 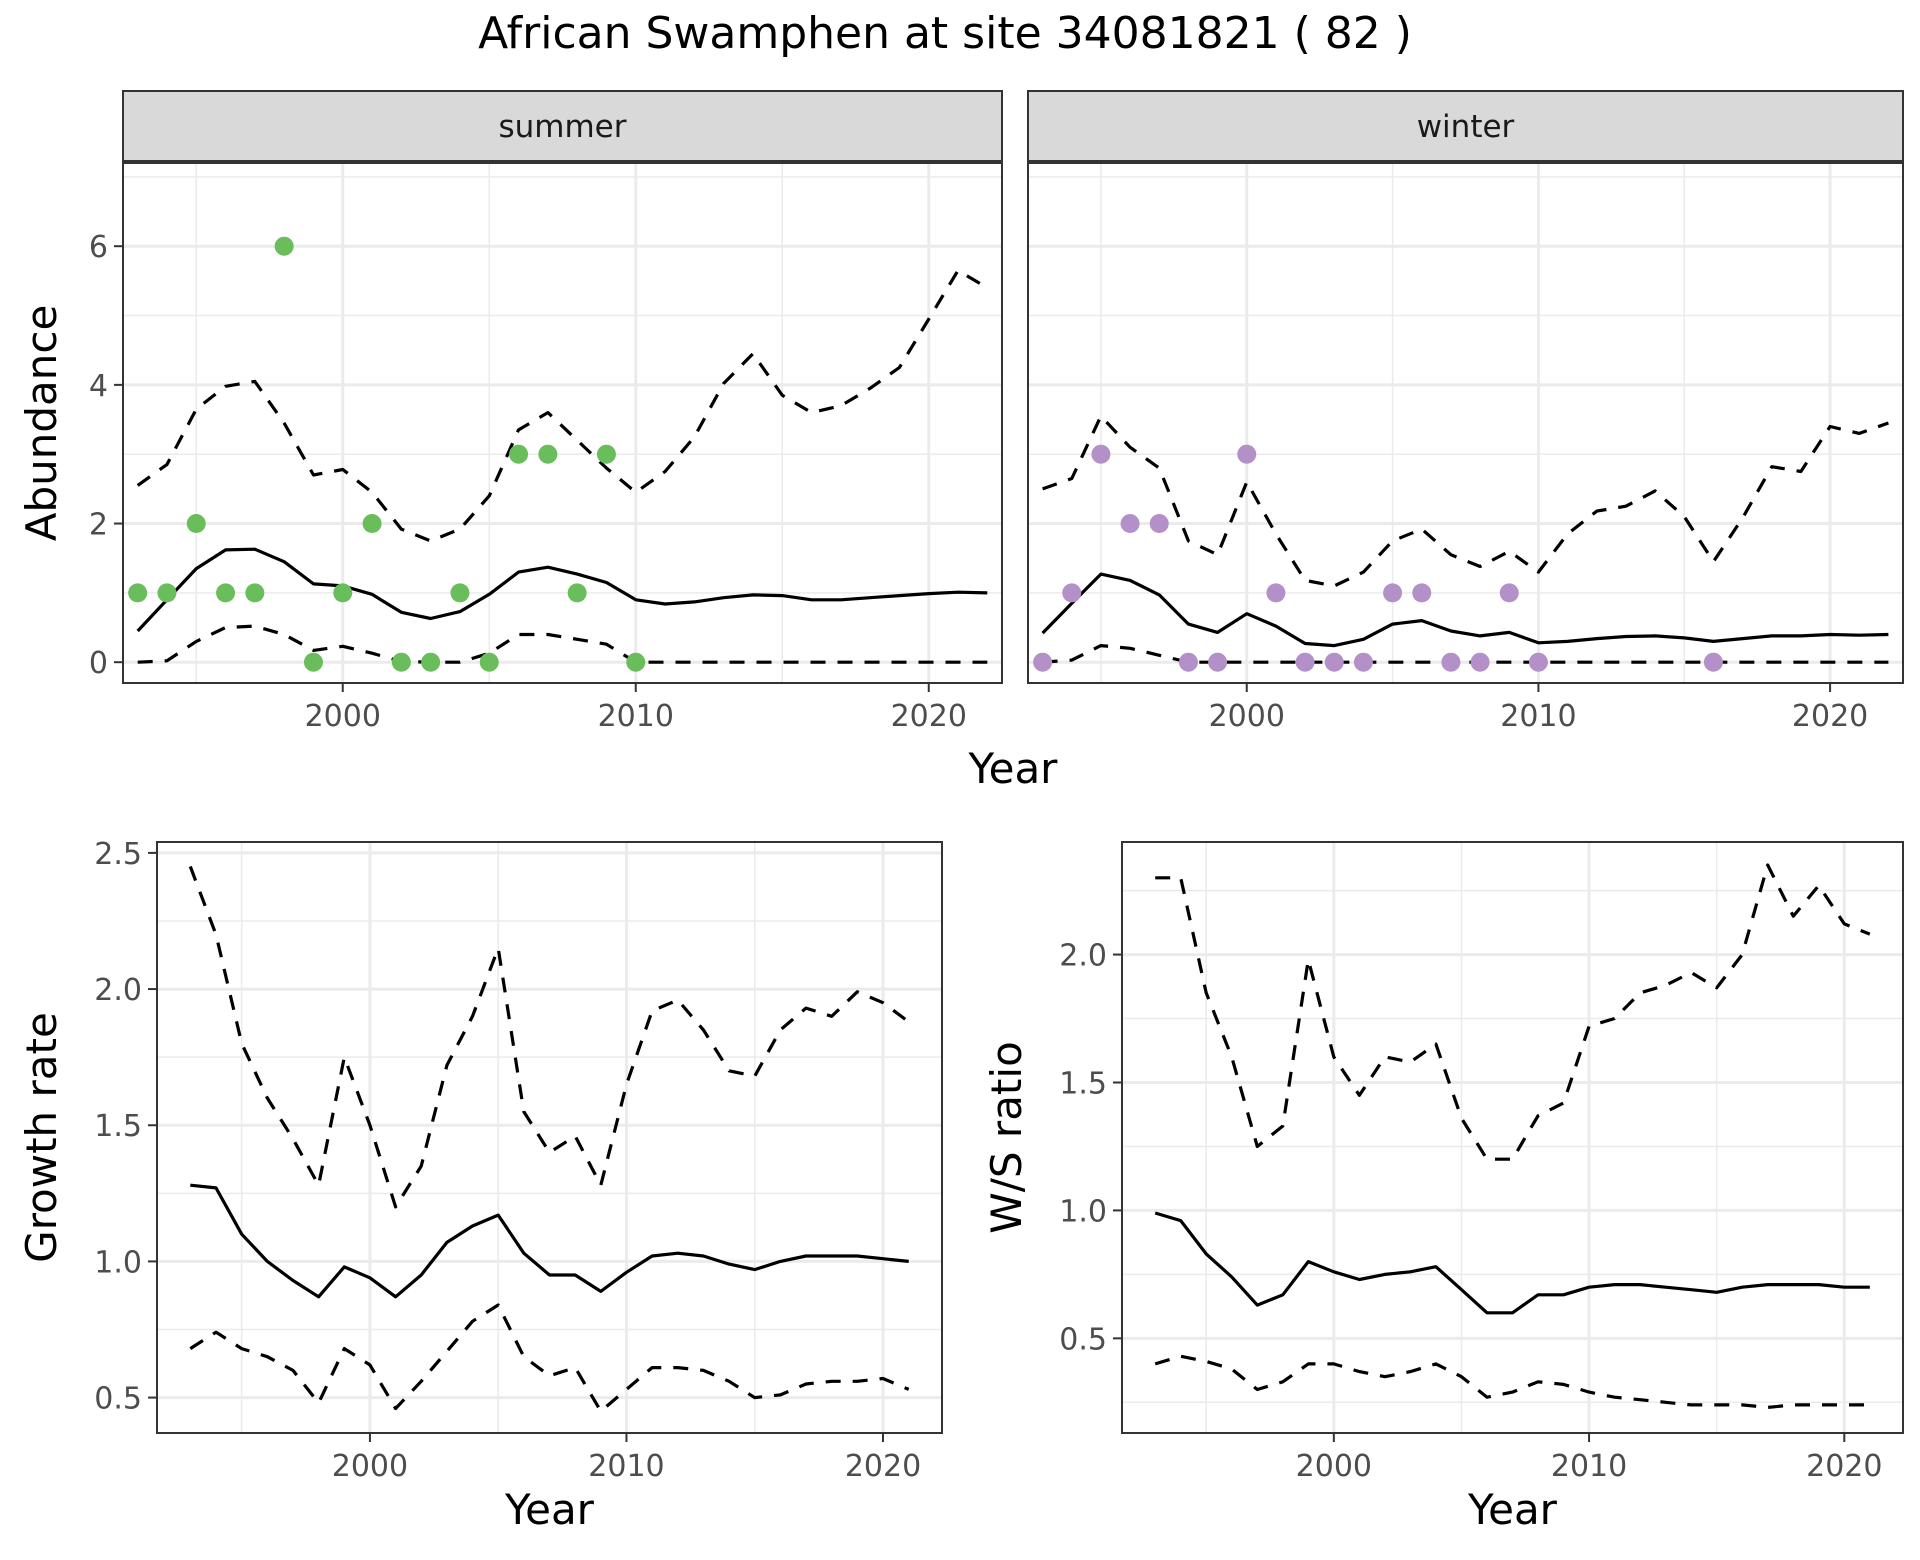 What do you see at coordinates (98, 525) in the screenshot?
I see `y-tick-label: 2` at bounding box center [98, 525].